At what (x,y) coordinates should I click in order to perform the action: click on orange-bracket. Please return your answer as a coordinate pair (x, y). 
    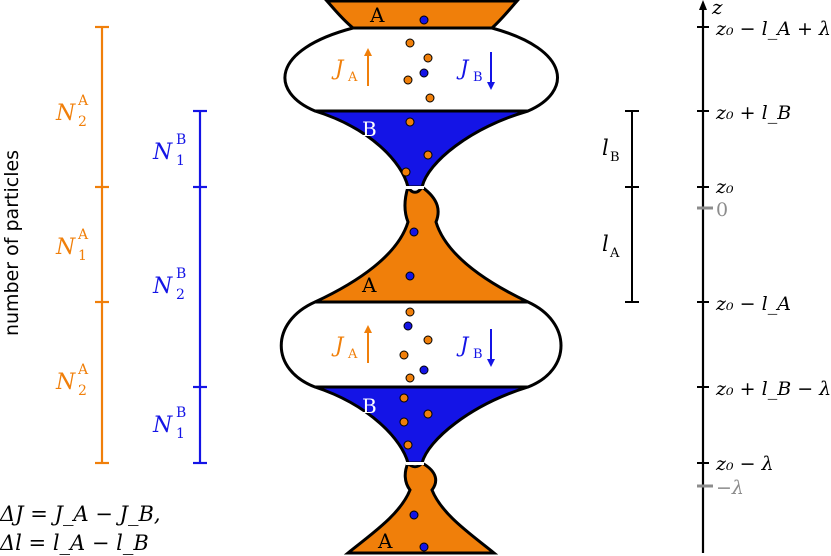
    Looking at the image, I should click on (102, 245).